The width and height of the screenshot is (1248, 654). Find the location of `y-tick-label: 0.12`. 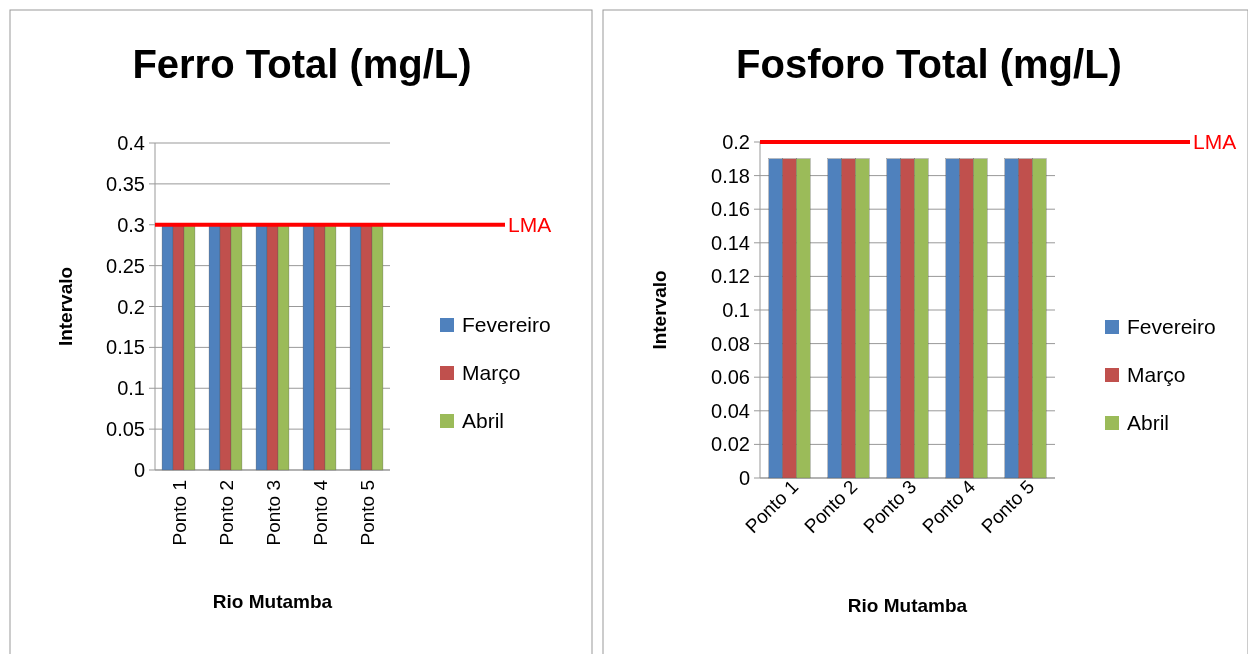

y-tick-label: 0.12 is located at coordinates (730, 276).